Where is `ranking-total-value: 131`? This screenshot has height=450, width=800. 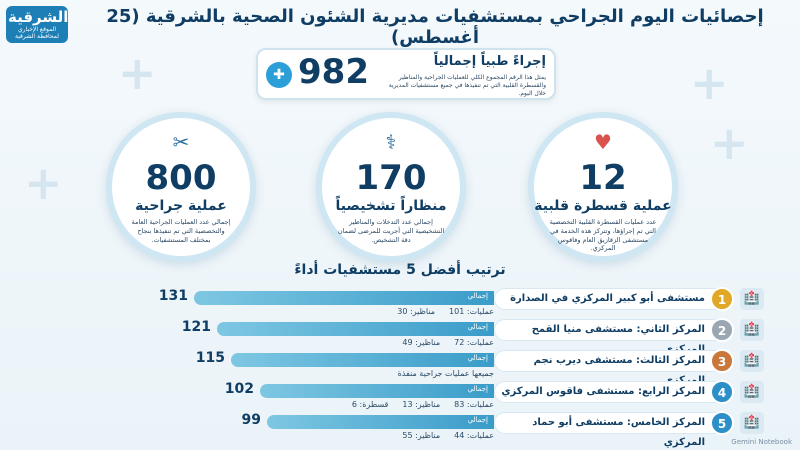 ranking-total-value: 131 is located at coordinates (173, 296).